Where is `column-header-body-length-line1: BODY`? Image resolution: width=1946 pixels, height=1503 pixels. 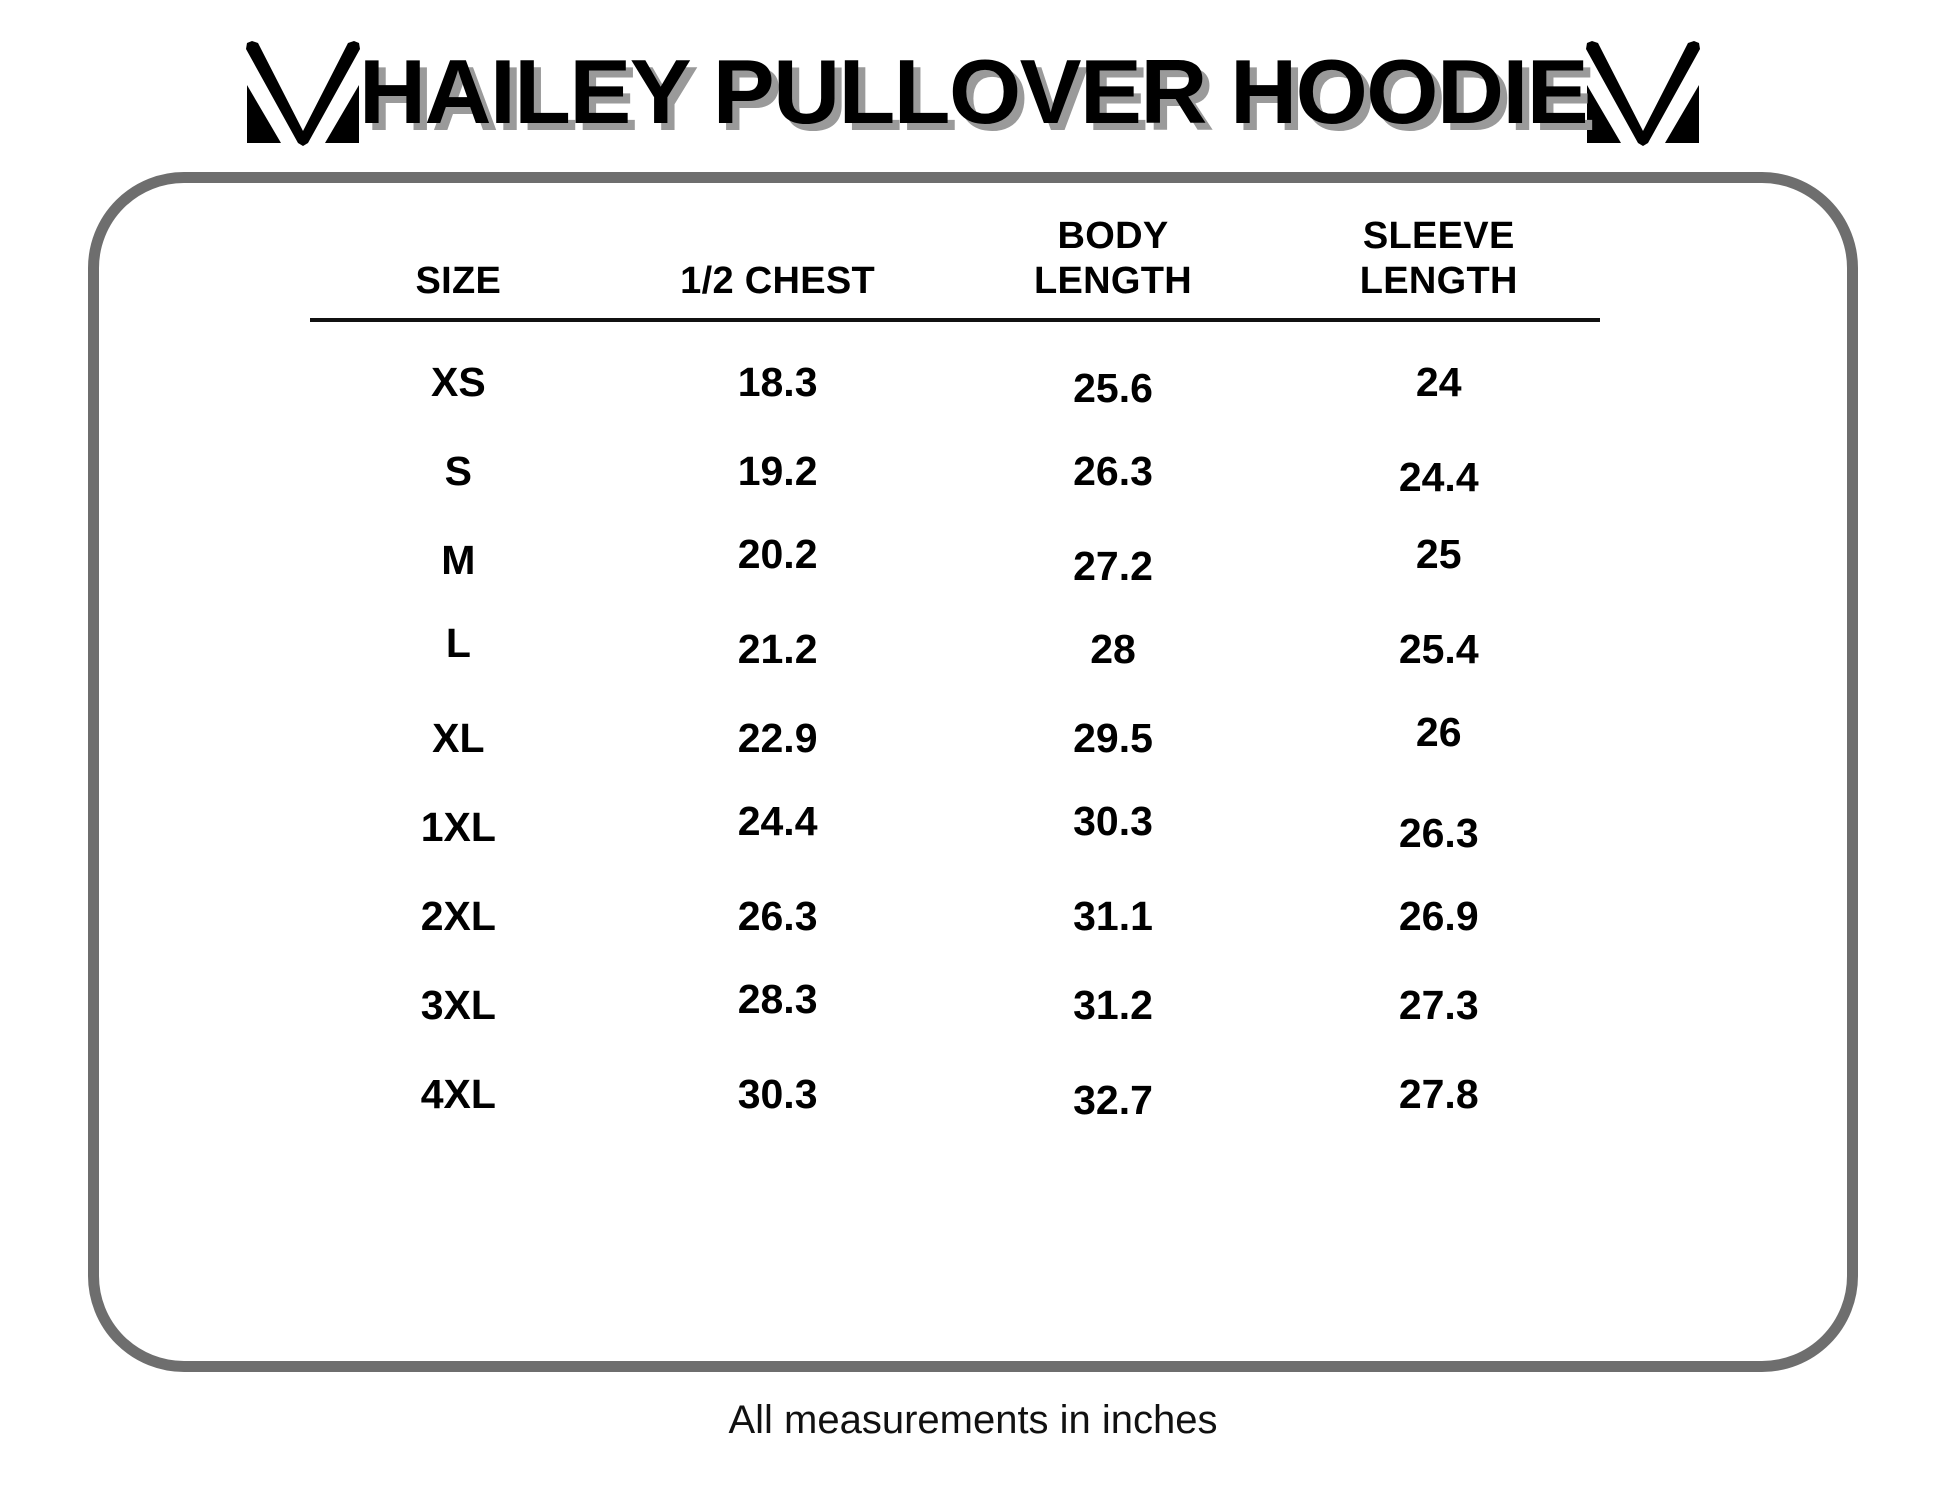
column-header-body-length-line1: BODY is located at coordinates (1113, 236).